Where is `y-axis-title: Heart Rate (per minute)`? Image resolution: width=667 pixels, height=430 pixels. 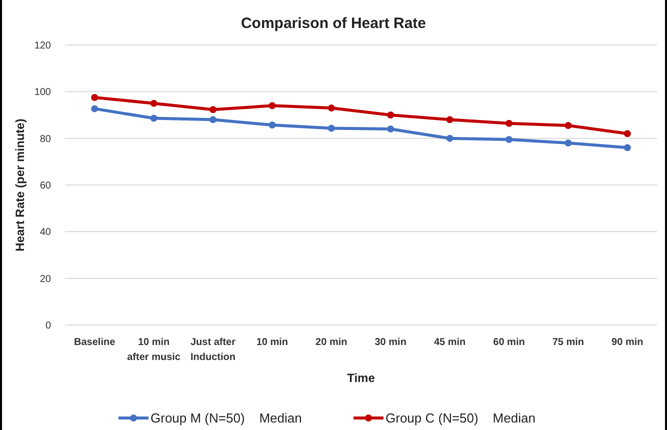 y-axis-title: Heart Rate (per minute) is located at coordinates (20, 185).